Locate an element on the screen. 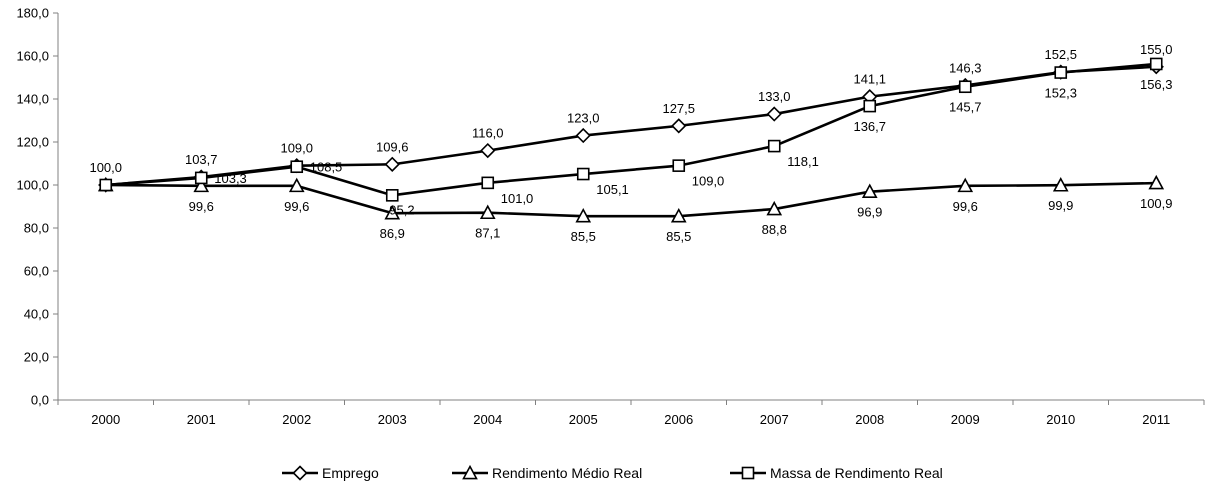 The height and width of the screenshot is (486, 1210). data-label-emprego: 100,0 is located at coordinates (105, 167).